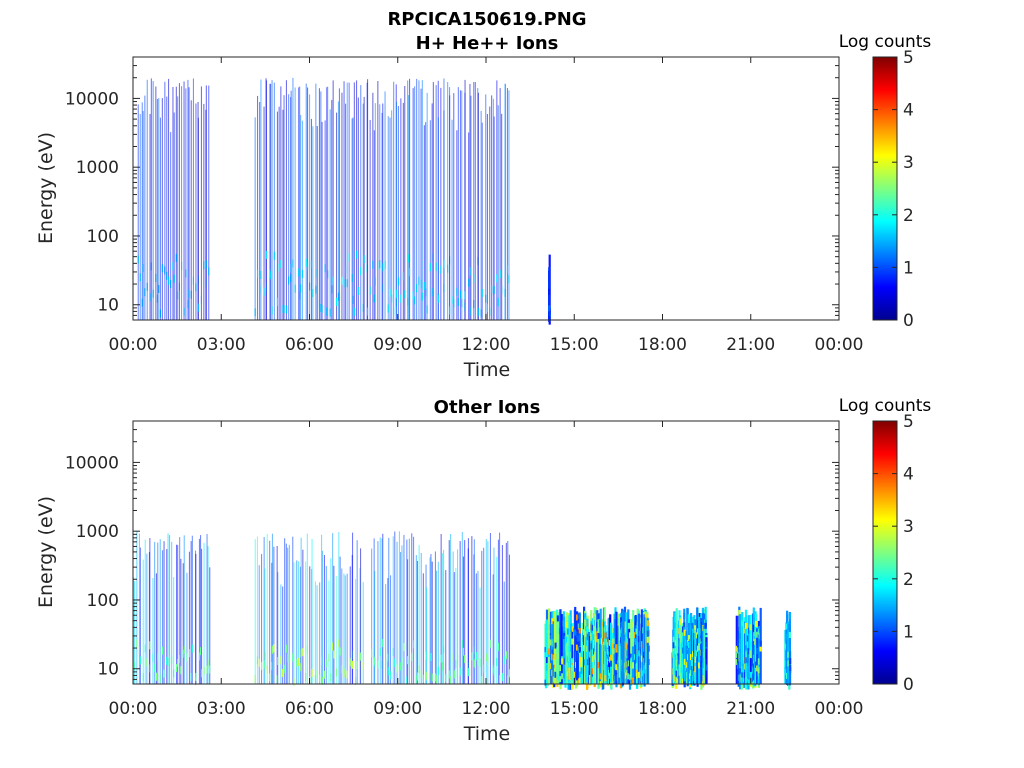 This screenshot has height=768, width=1024. I want to click on y-tick-label: 1000, so click(97, 532).